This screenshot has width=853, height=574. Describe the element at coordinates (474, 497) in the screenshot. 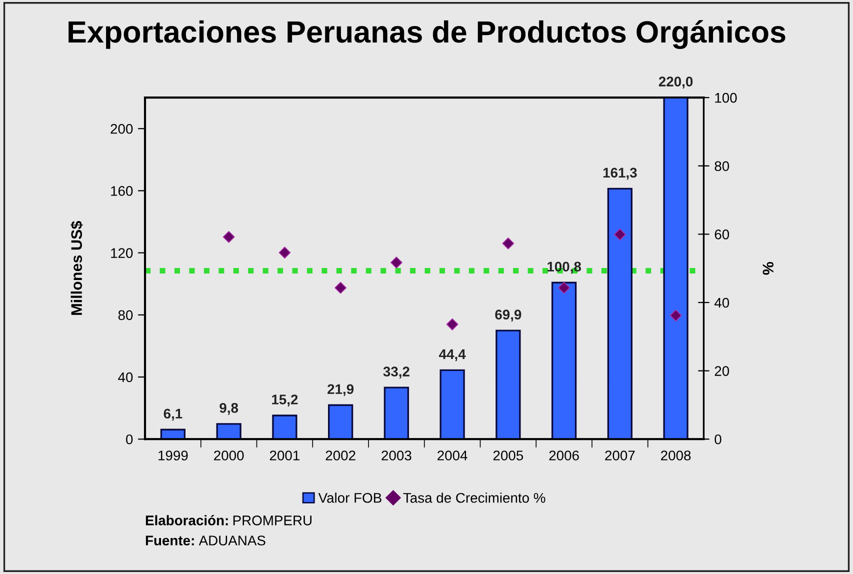

I see `legend-label: Tasa de Crecimiento %` at that location.